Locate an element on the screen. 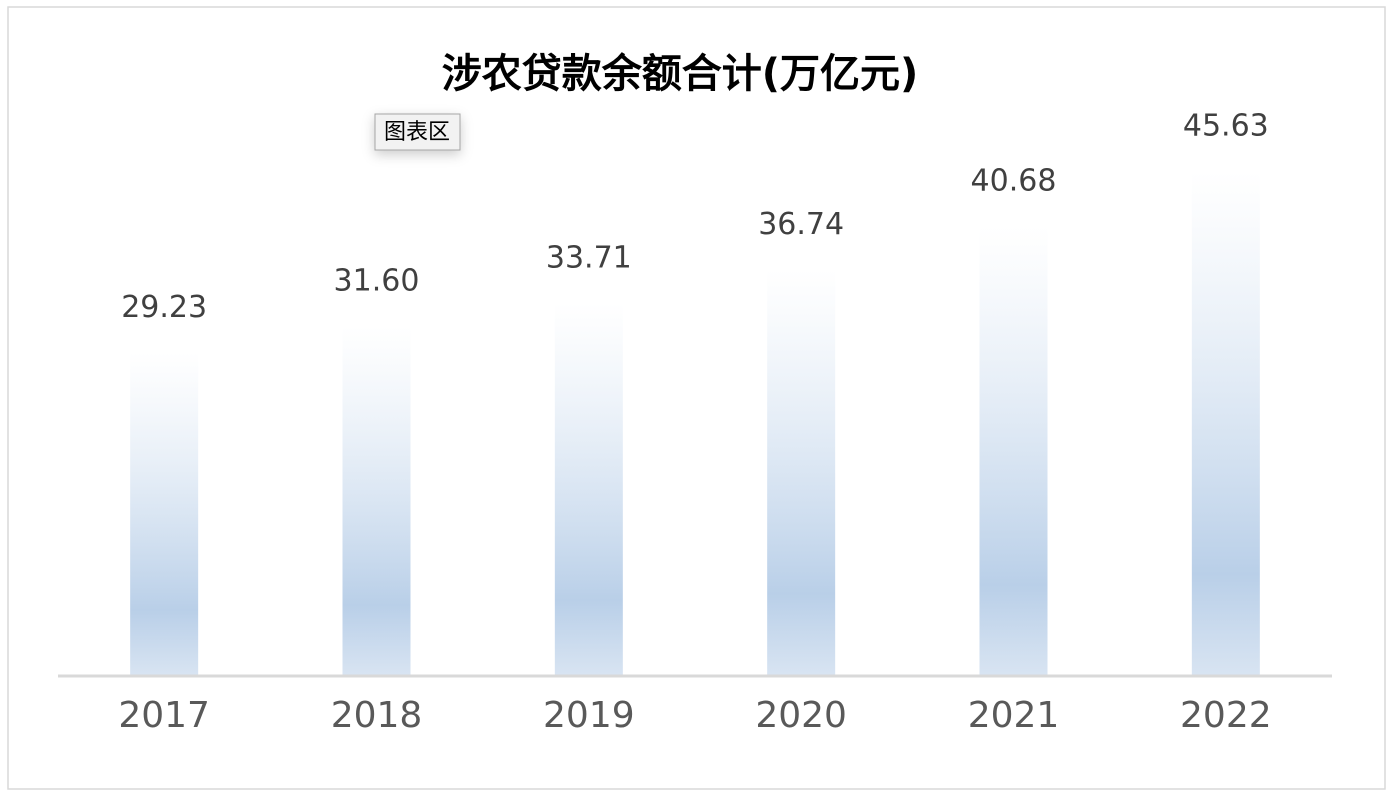 Image resolution: width=1392 pixels, height=796 pixels. x-tick-label: 2019 is located at coordinates (589, 715).